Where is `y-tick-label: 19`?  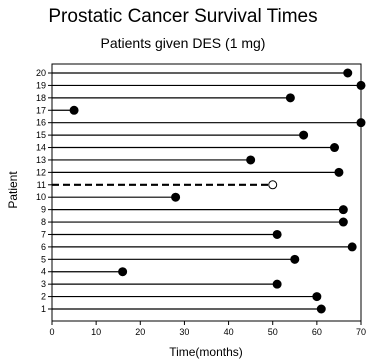 y-tick-label: 19 is located at coordinates (41, 85).